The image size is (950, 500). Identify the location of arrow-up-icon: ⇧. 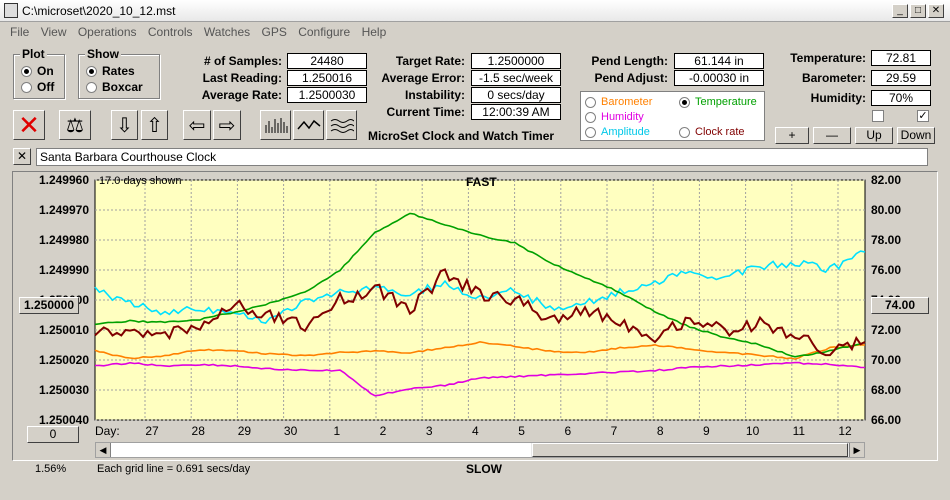
(154, 125).